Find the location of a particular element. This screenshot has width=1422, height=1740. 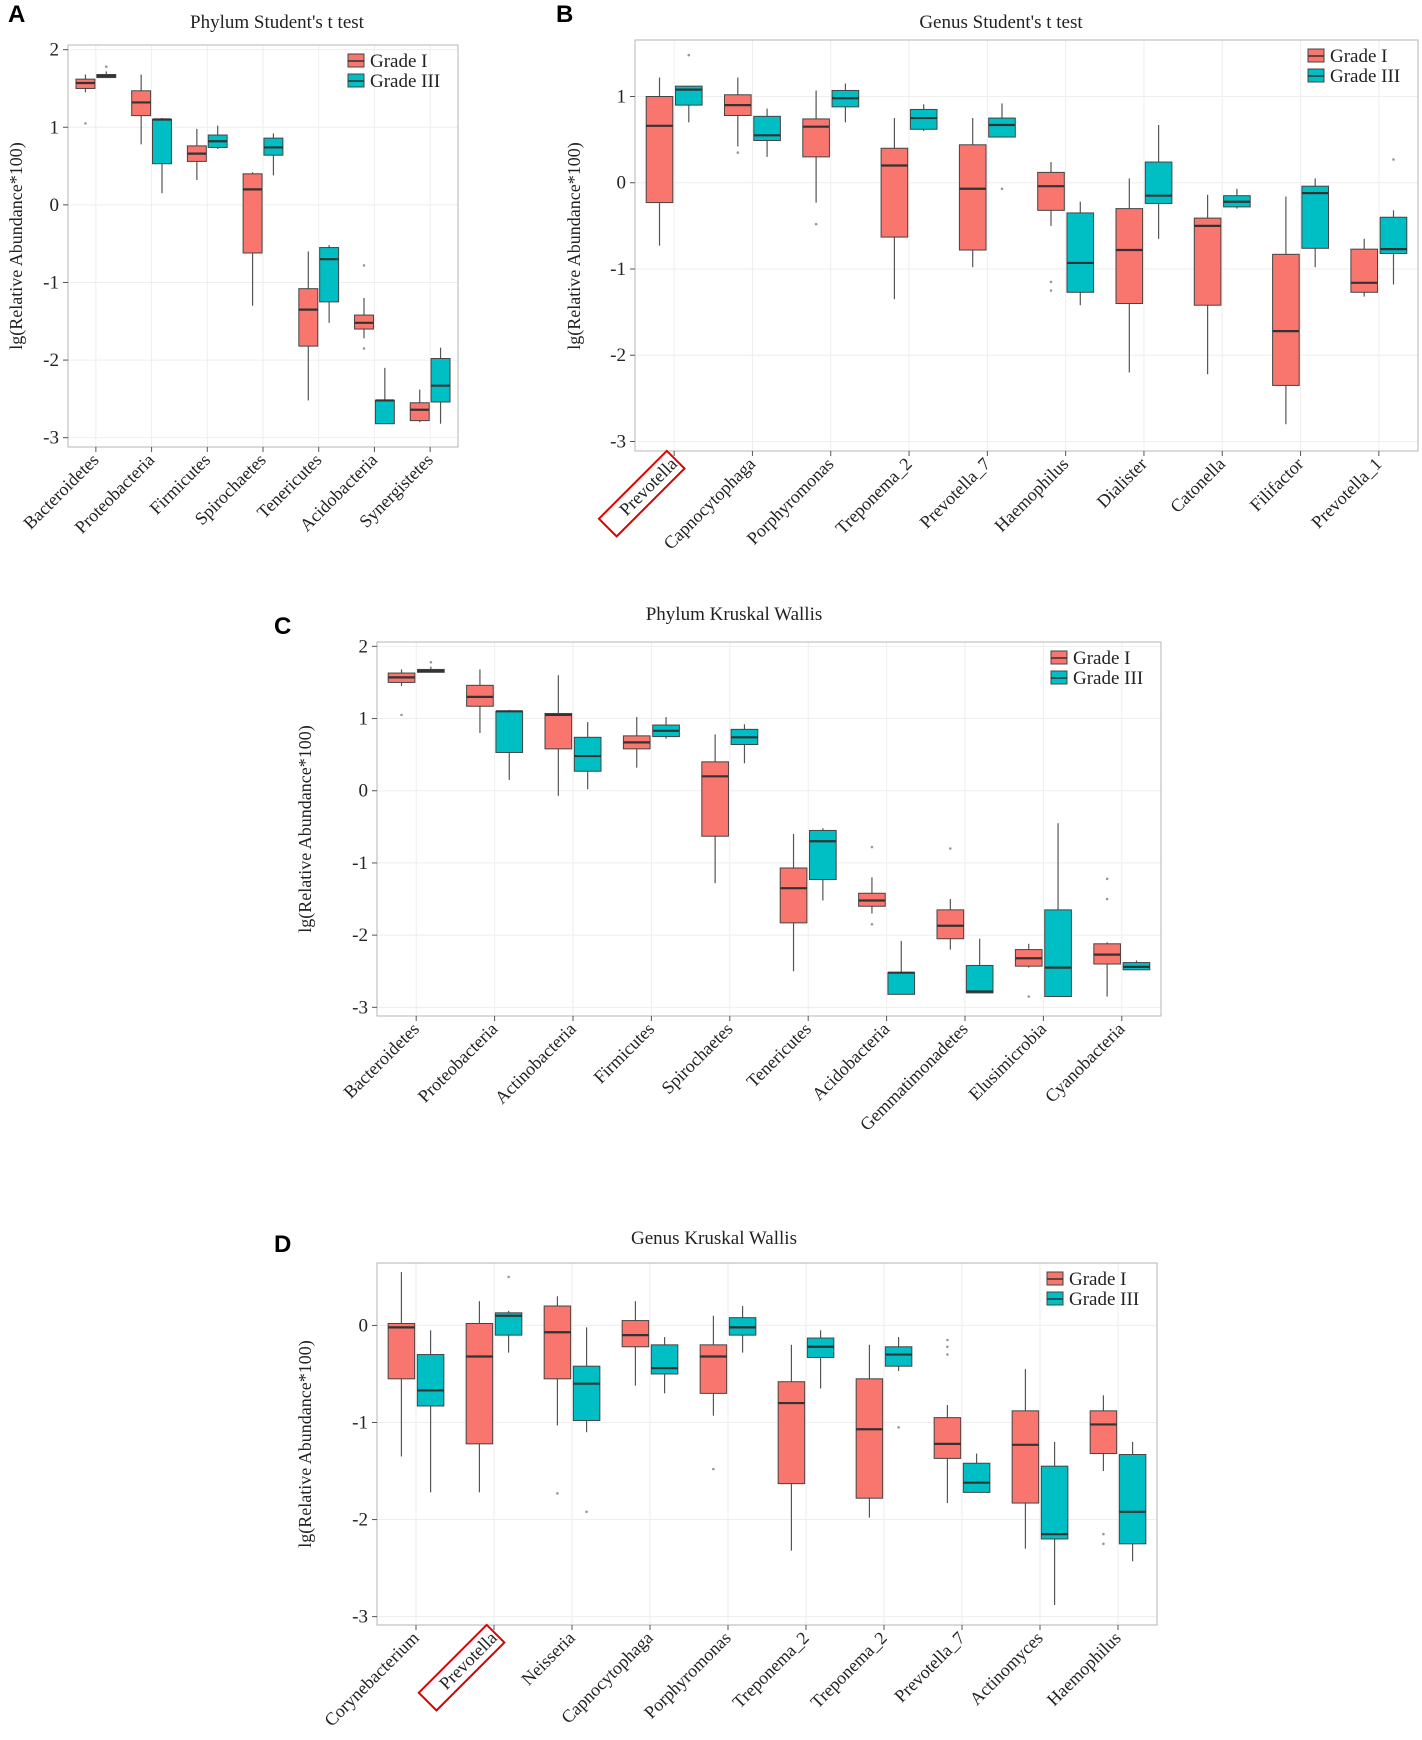

legend-label: Grade III is located at coordinates (1104, 1299).